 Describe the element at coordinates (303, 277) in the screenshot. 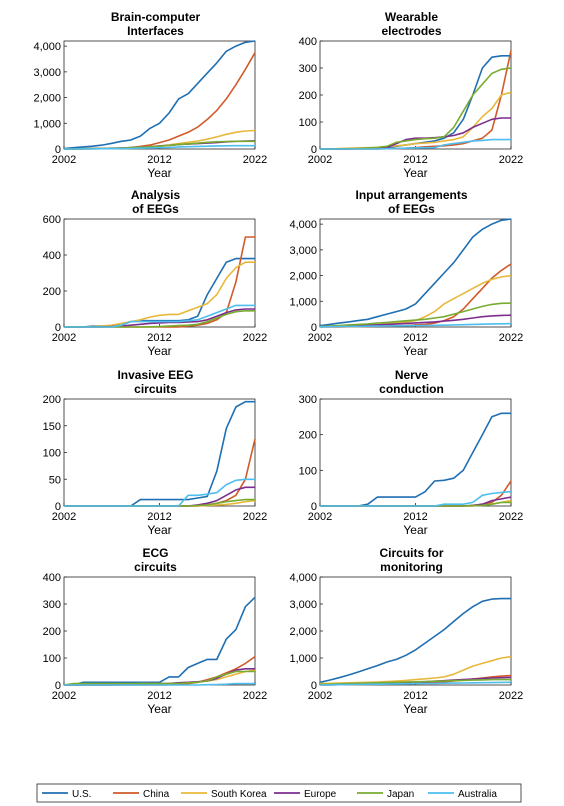

I see `panel-4-ytick-label: 2,000` at that location.